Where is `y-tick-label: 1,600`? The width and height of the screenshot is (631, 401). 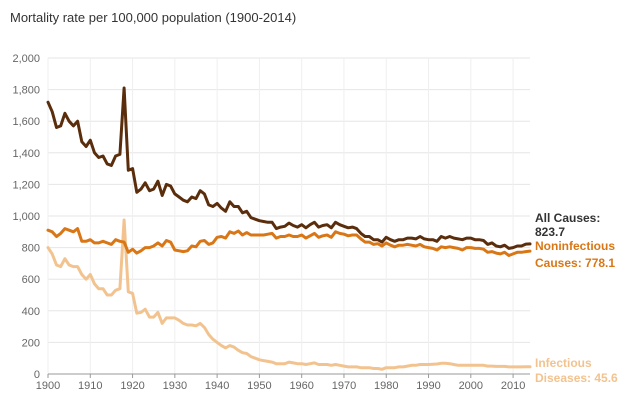
y-tick-label: 1,600 is located at coordinates (26, 122).